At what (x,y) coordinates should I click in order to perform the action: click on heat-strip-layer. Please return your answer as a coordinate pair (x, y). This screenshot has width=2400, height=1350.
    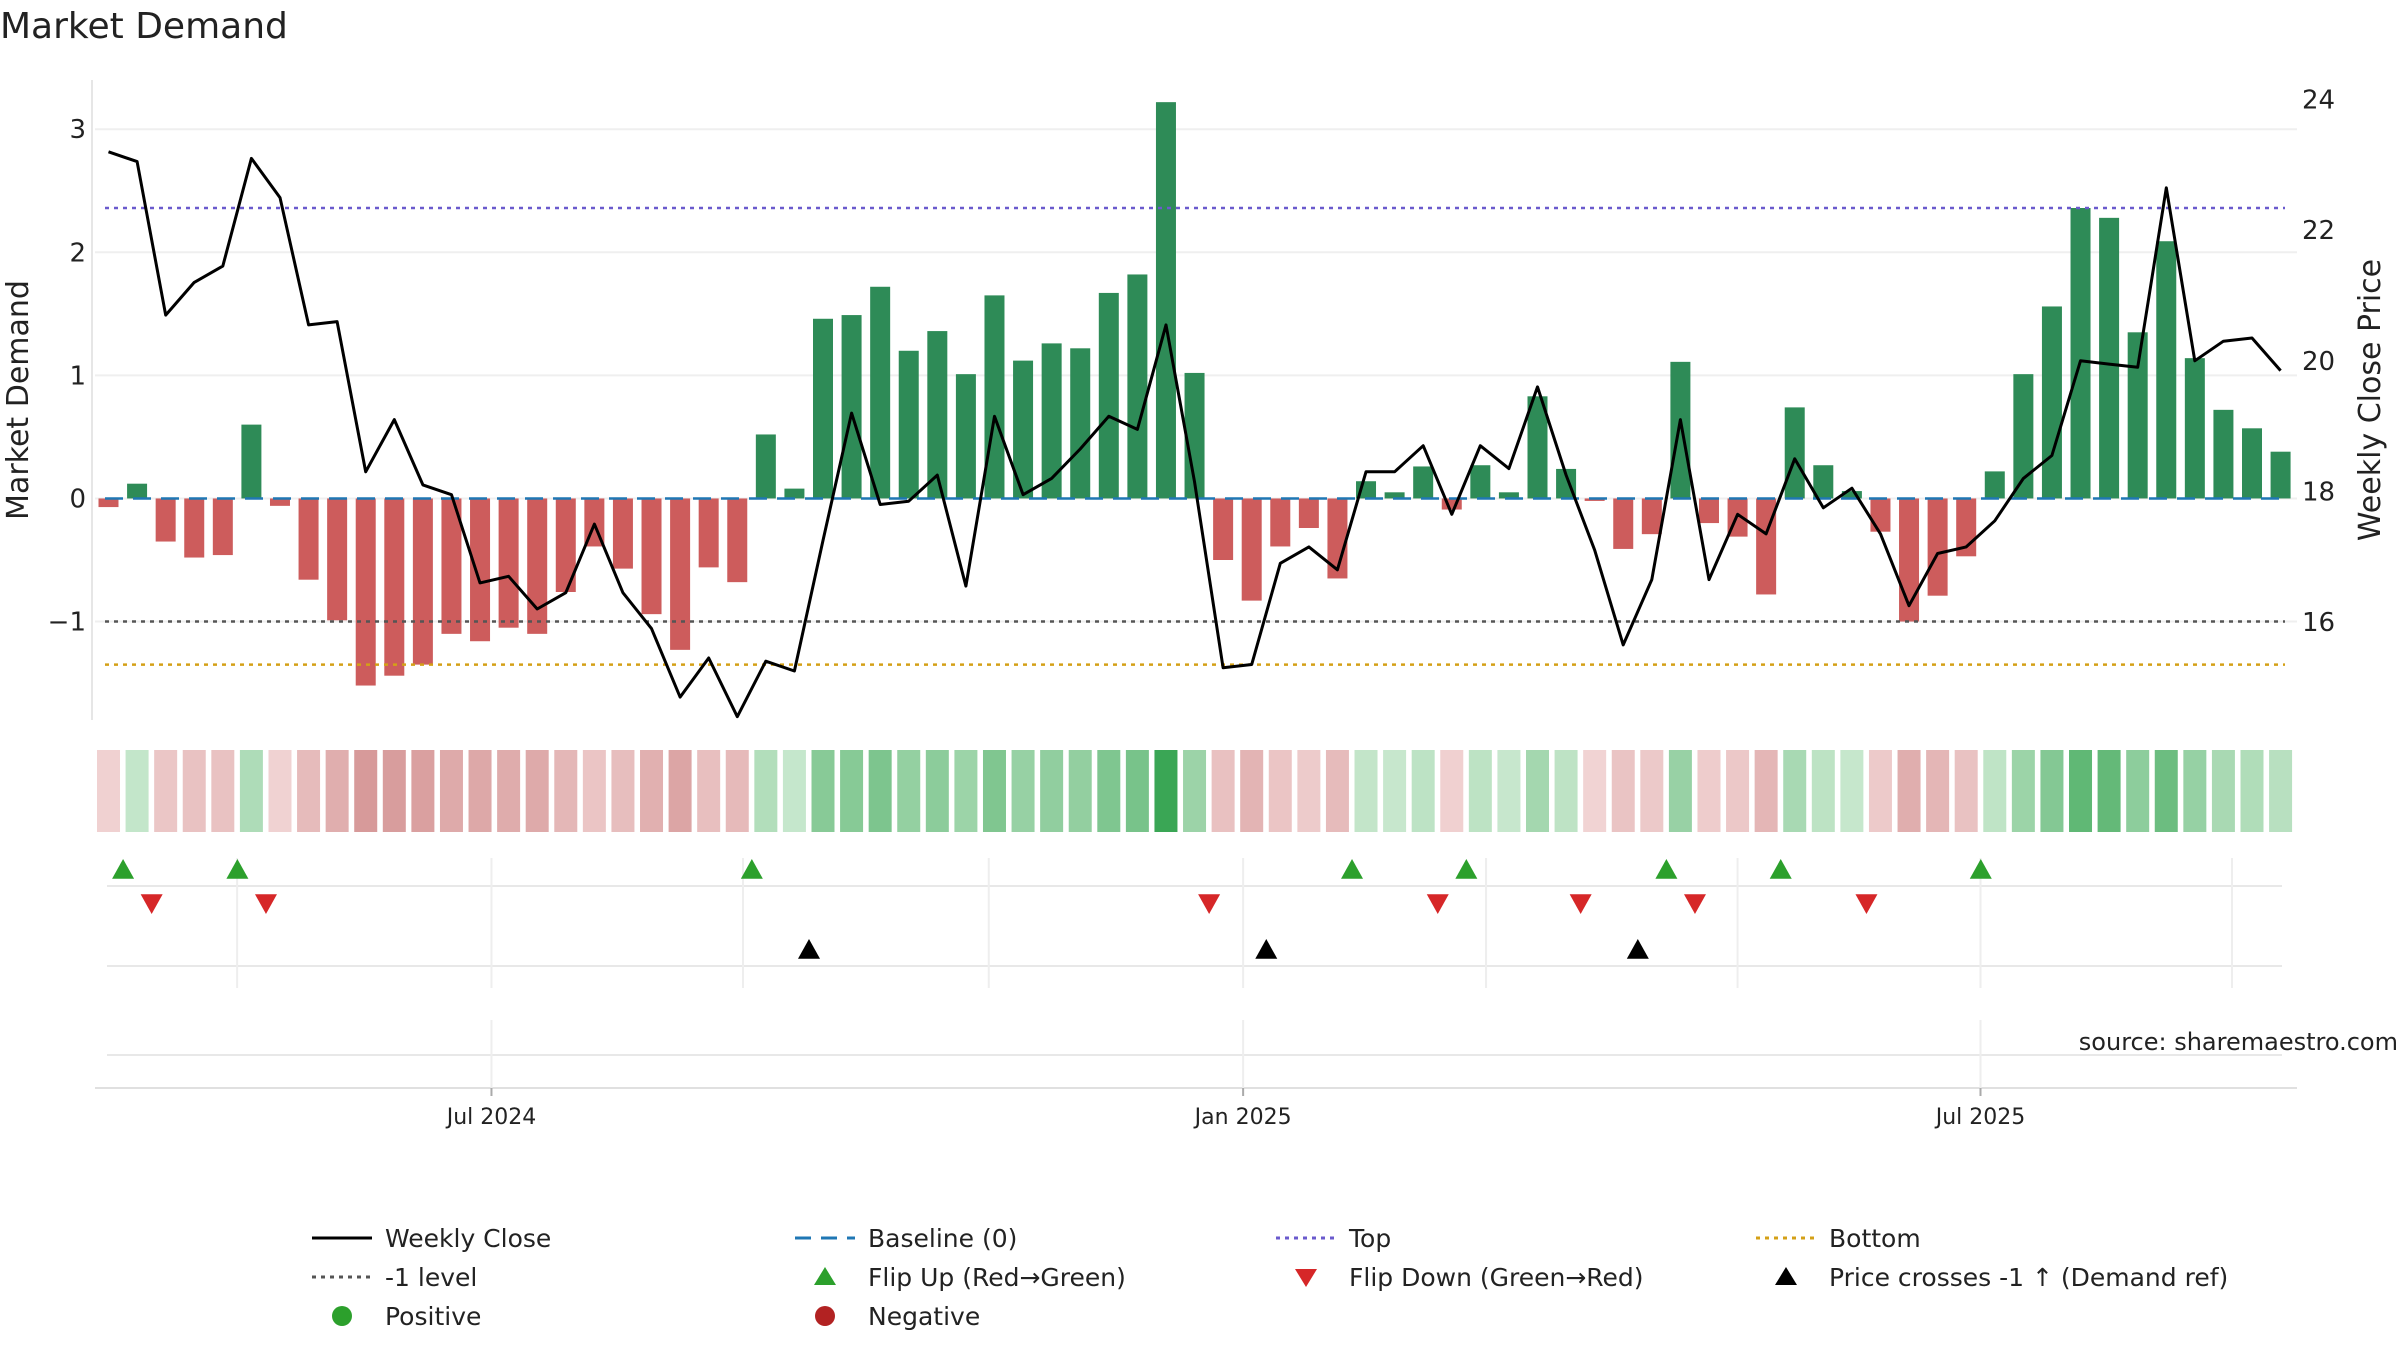
    Looking at the image, I should click on (1195, 791).